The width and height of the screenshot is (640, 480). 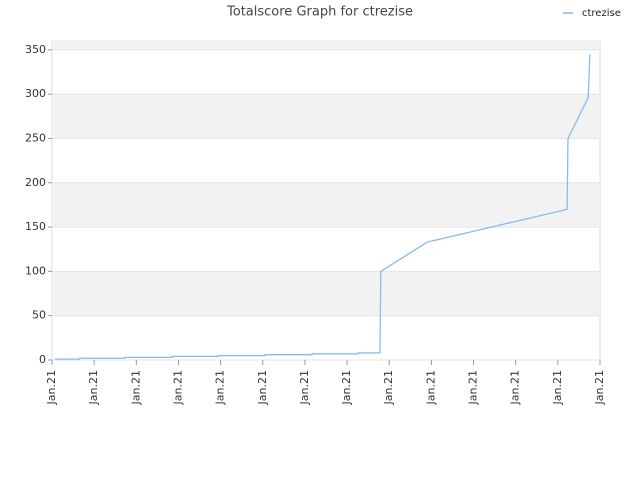 I want to click on y-tick-label: 100, so click(x=35, y=270).